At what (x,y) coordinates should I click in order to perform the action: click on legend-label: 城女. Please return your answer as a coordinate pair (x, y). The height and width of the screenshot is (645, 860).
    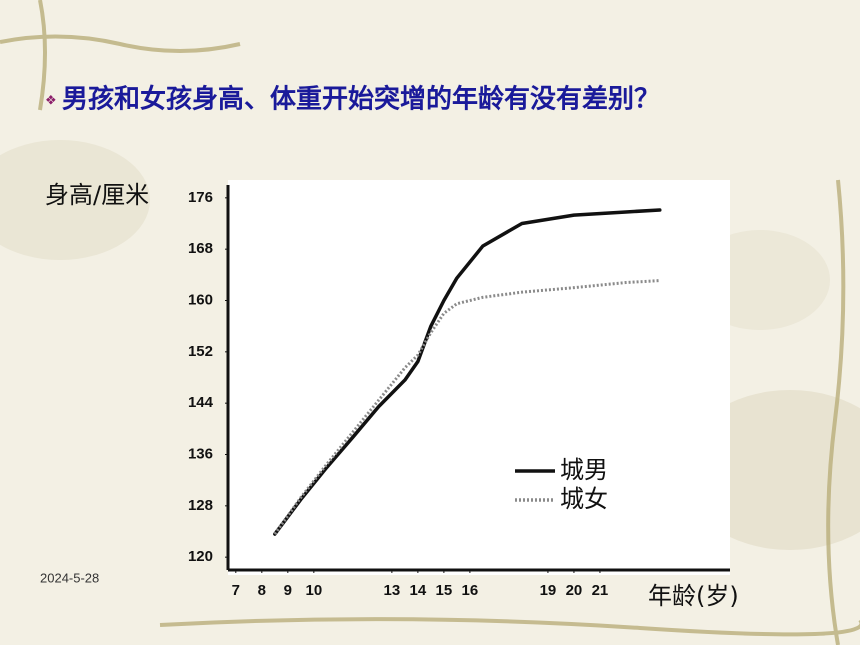
    Looking at the image, I should click on (584, 499).